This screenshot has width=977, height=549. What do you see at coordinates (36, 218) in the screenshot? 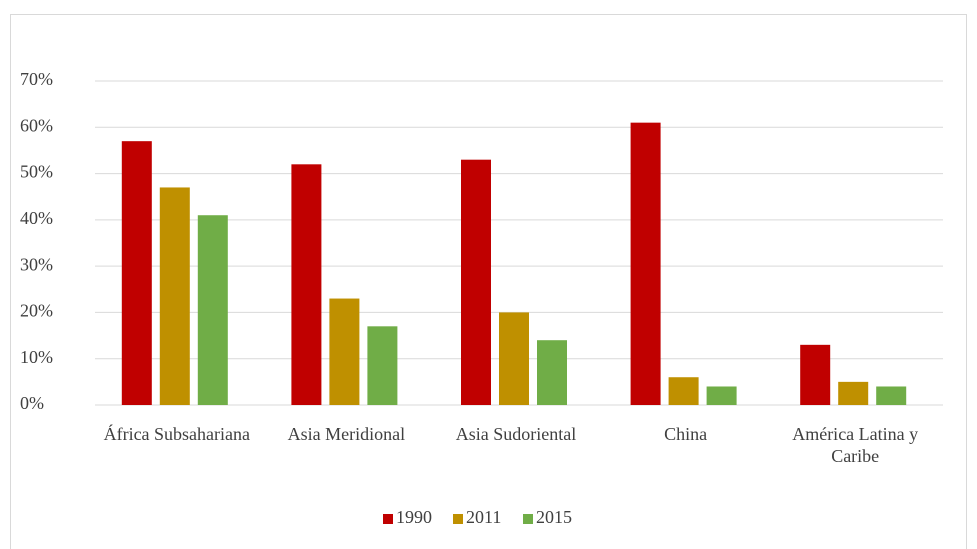
I see `y-tick-label: 40%` at bounding box center [36, 218].